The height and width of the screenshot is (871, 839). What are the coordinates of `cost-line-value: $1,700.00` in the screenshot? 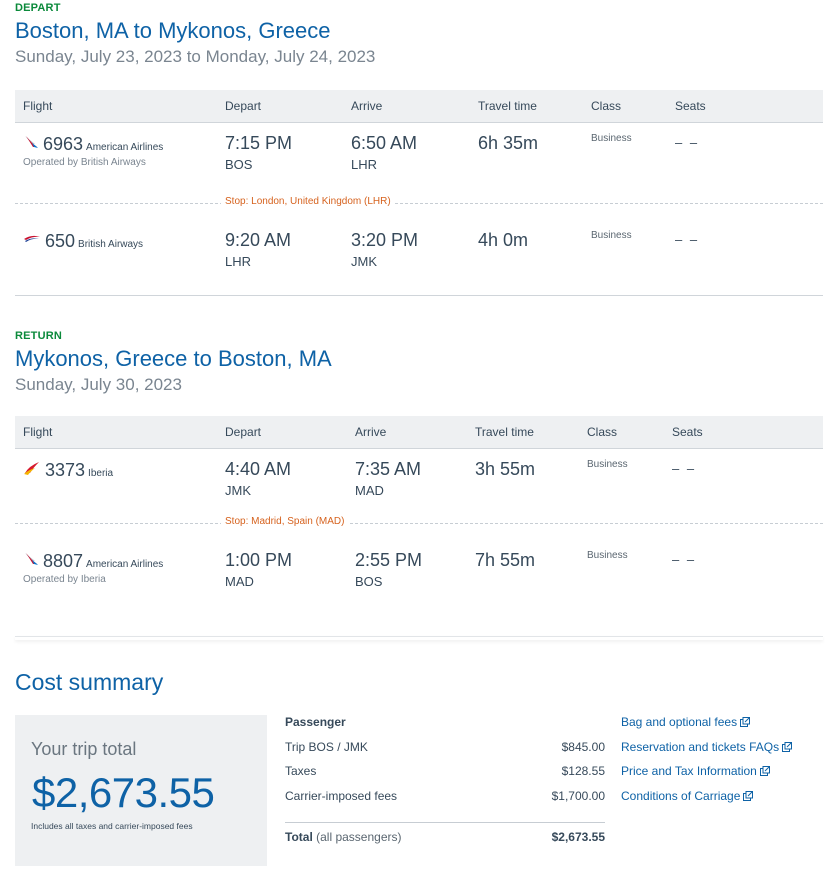 It's located at (578, 796).